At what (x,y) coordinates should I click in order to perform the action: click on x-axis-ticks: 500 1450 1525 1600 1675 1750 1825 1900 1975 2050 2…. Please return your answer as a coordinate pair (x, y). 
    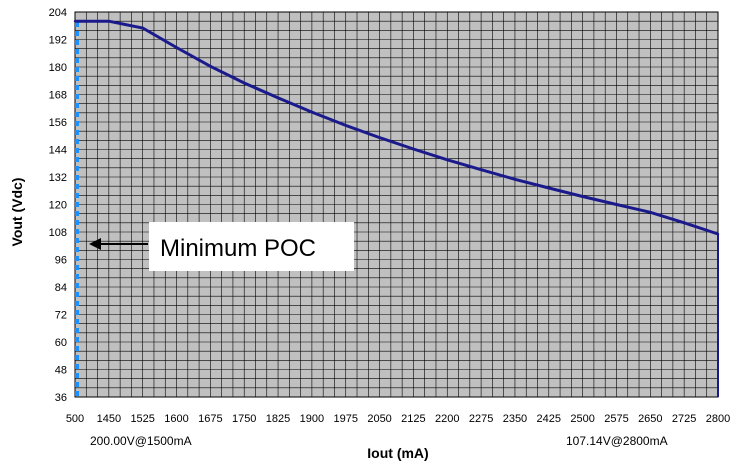
    Looking at the image, I should click on (398, 419).